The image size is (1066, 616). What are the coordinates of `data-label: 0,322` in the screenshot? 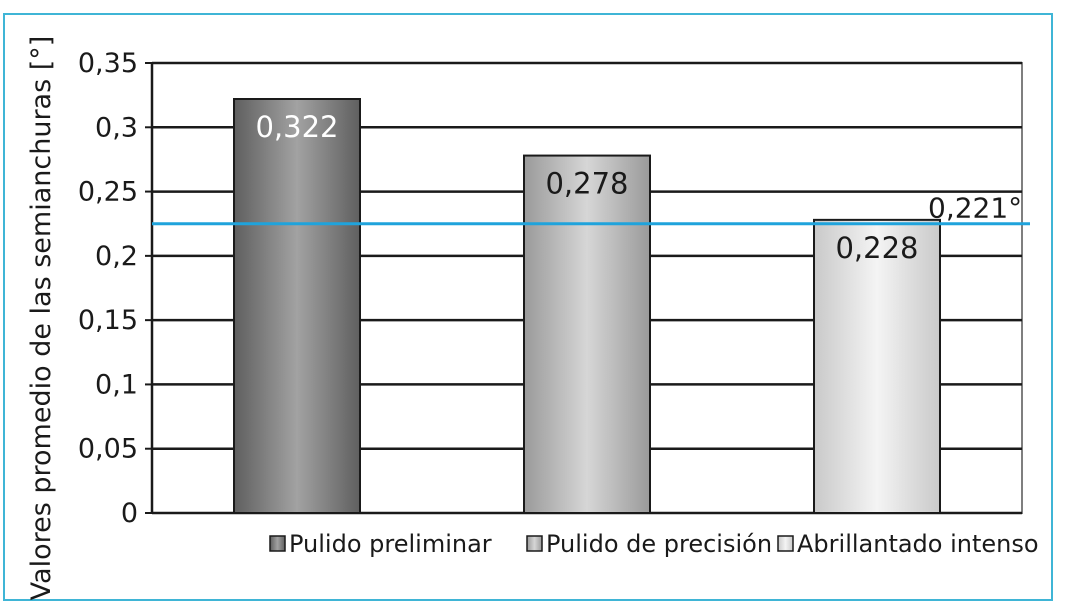 It's located at (296, 127).